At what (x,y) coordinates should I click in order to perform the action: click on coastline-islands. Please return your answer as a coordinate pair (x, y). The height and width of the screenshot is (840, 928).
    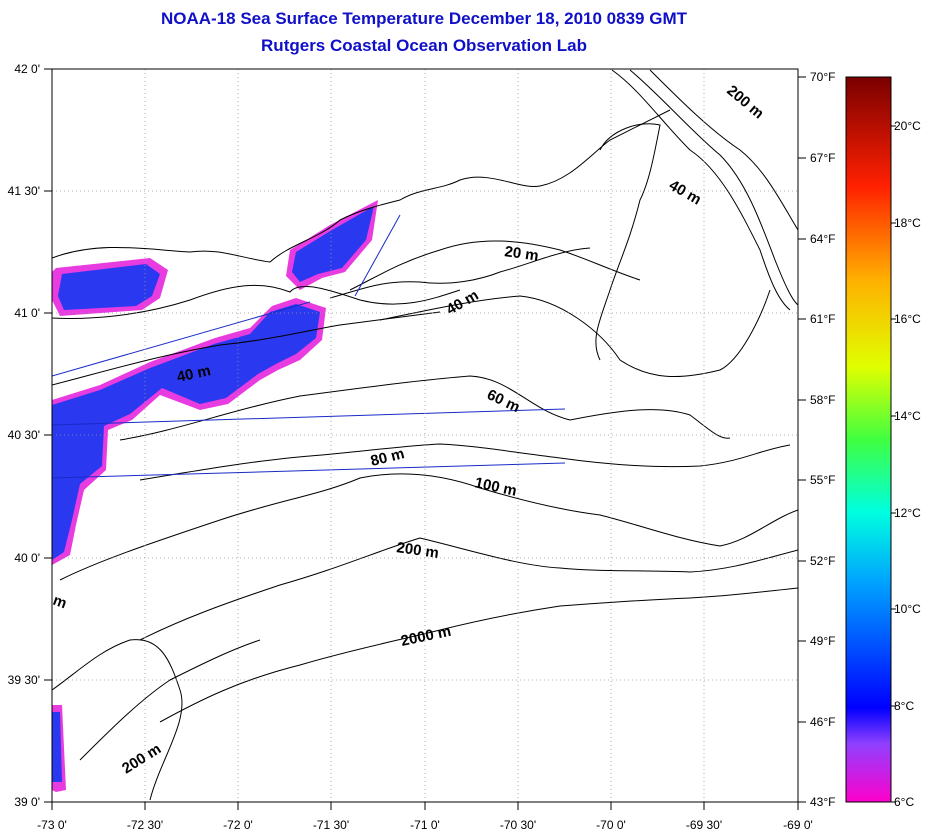
    Looking at the image, I should click on (460, 273).